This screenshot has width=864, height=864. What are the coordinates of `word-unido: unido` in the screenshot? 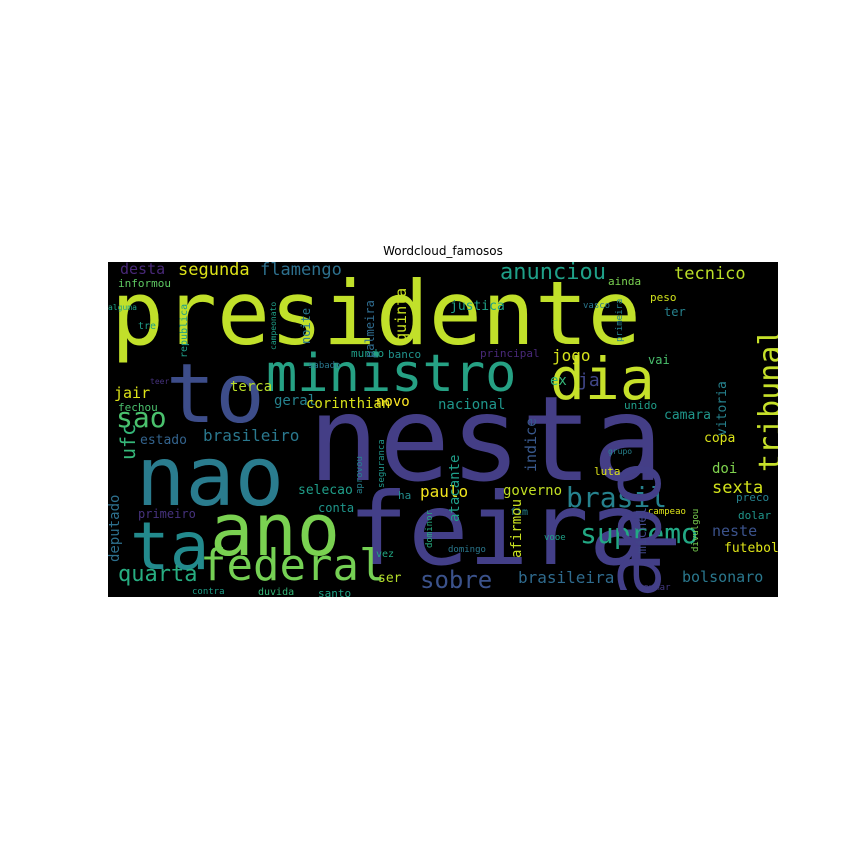 It's located at (641, 405).